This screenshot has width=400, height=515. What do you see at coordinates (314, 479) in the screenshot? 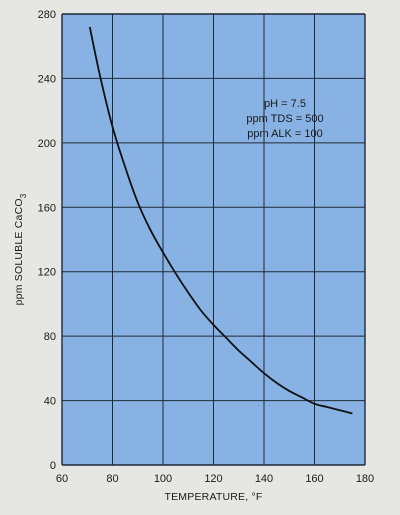
I see `x-tick-label: 160` at bounding box center [314, 479].